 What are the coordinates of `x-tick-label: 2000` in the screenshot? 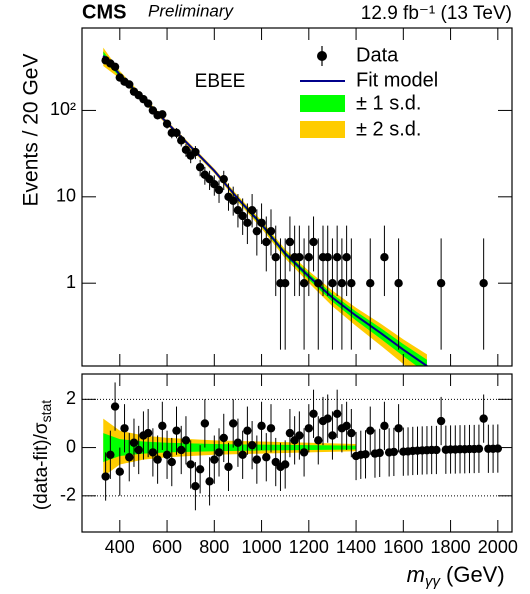 It's located at (498, 547).